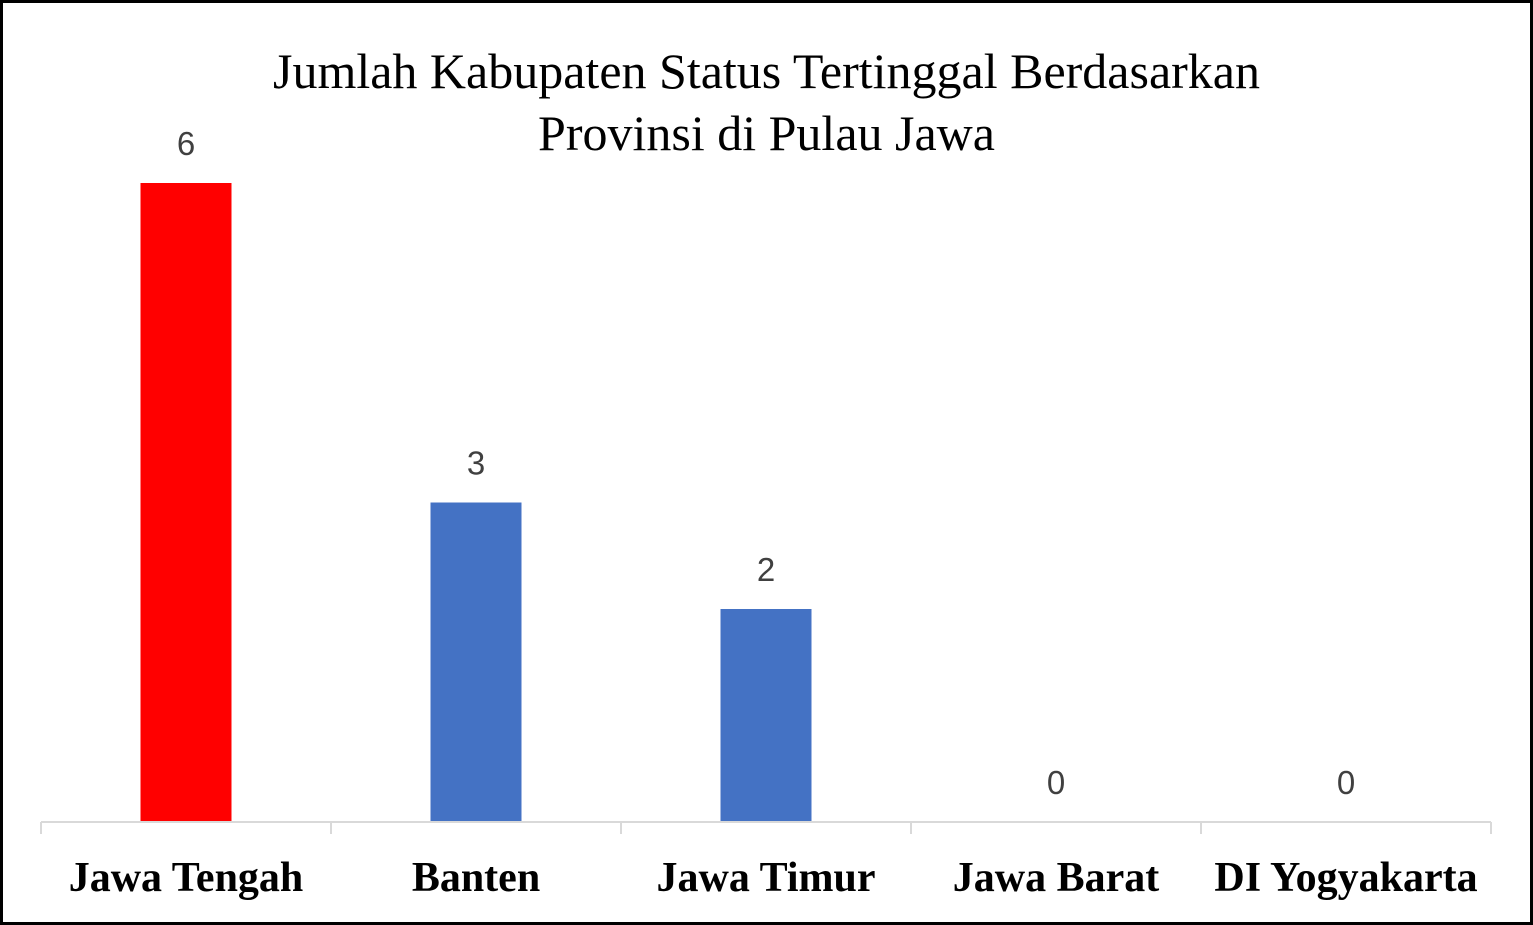  What do you see at coordinates (476, 663) in the screenshot?
I see `bar-banten` at bounding box center [476, 663].